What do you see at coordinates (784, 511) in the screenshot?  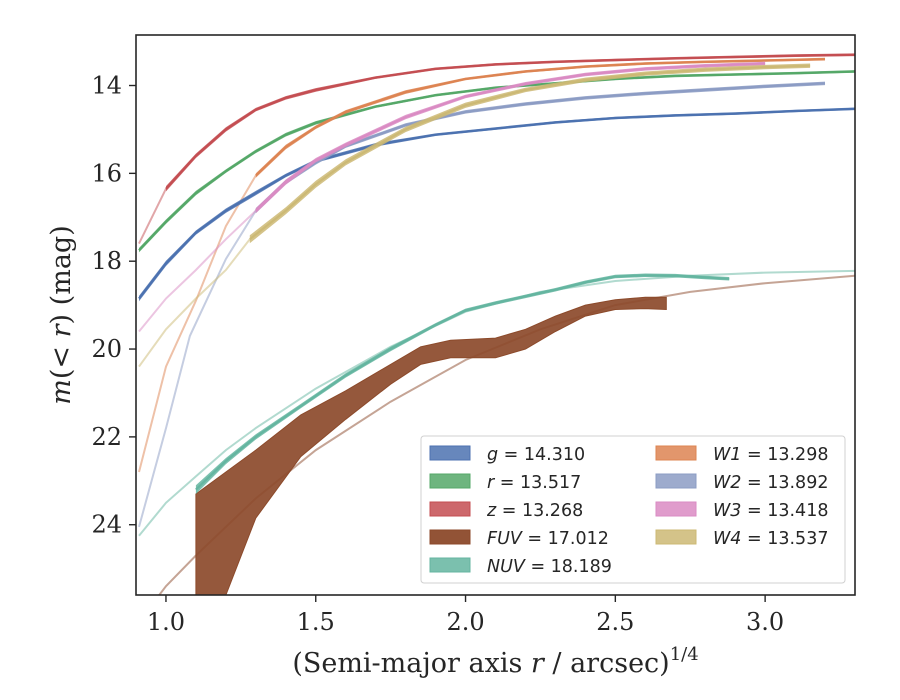 I see `legend-value-w3: = 13.418` at bounding box center [784, 511].